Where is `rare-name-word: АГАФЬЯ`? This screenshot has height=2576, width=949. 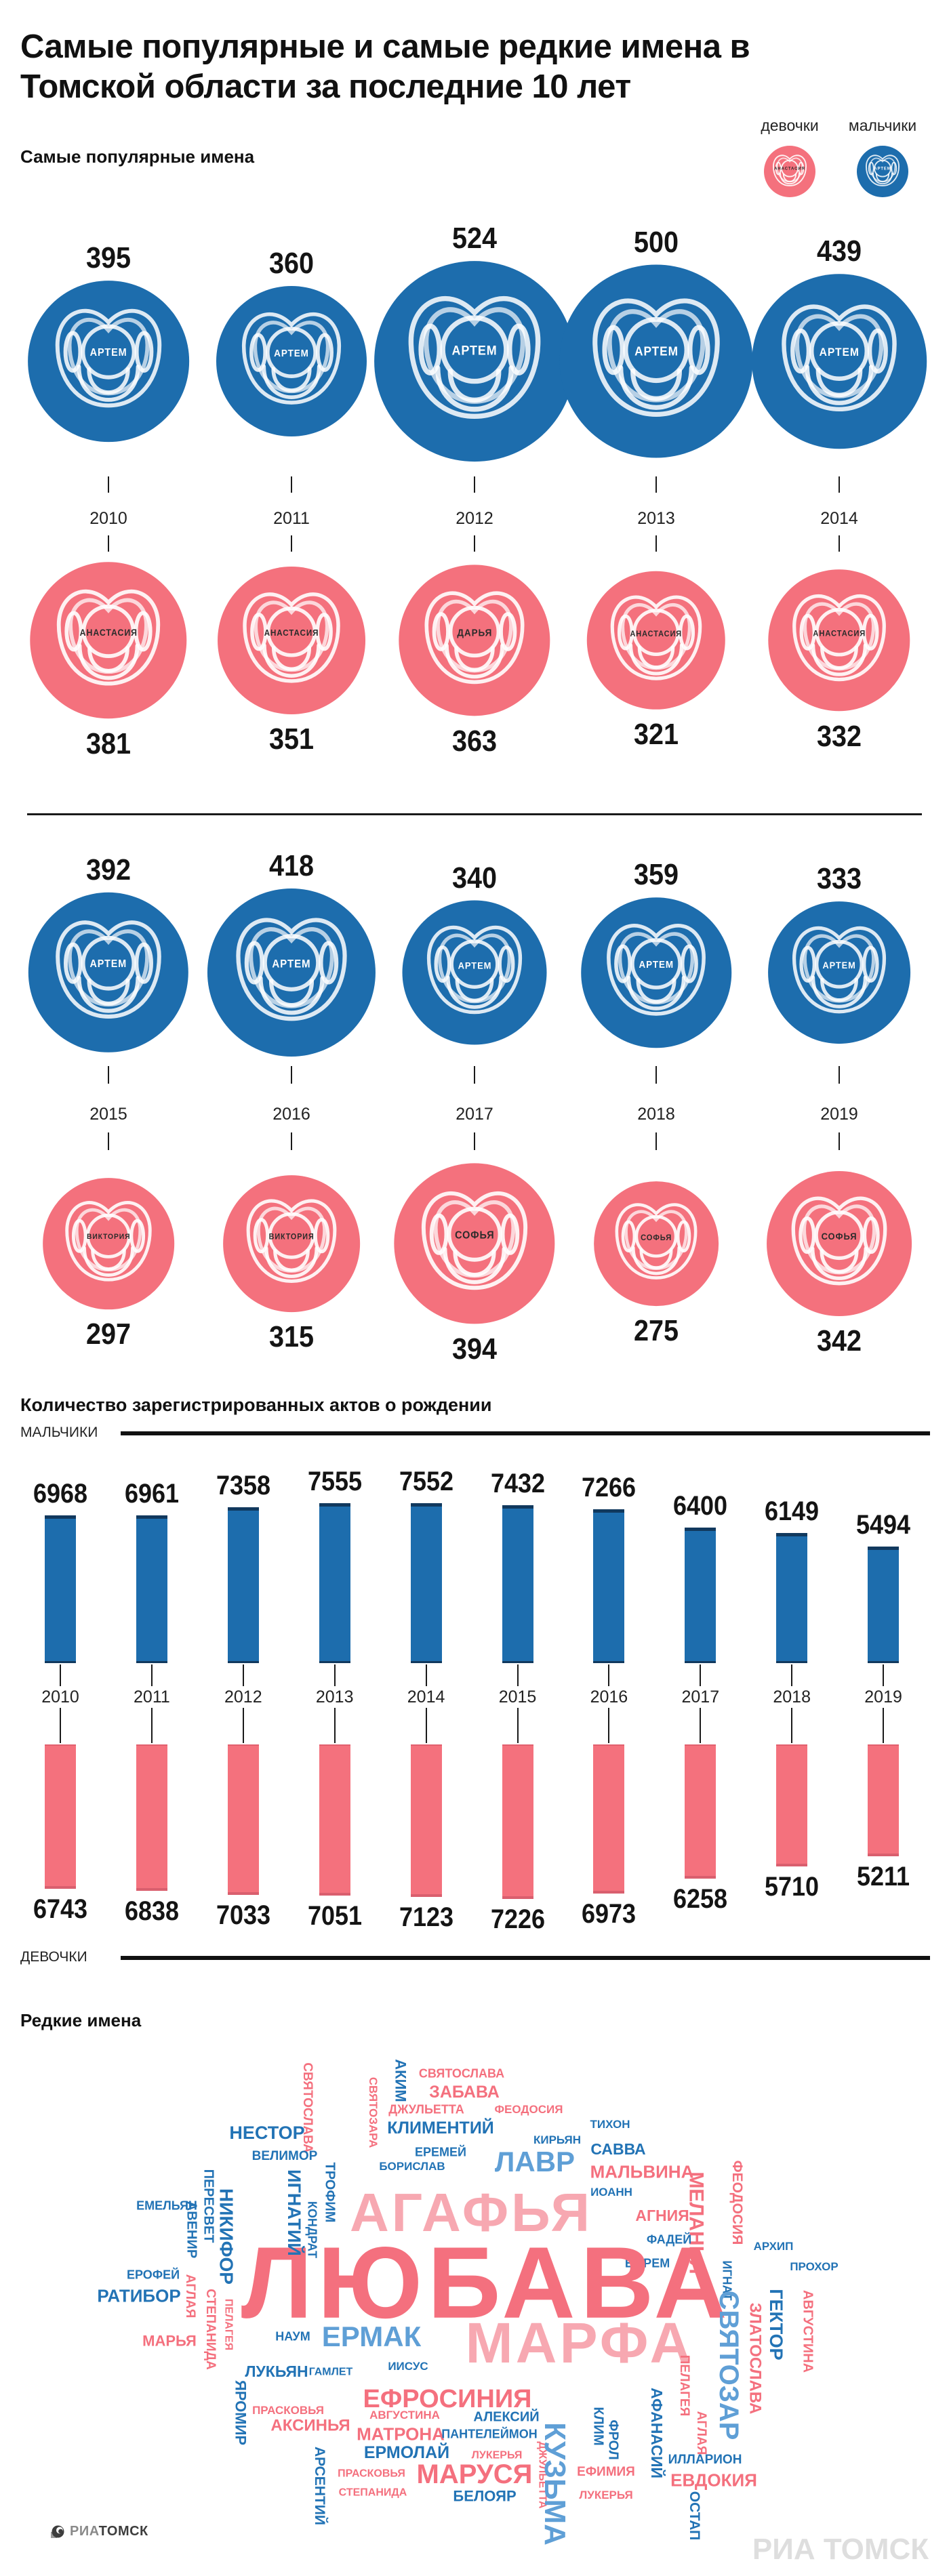
rare-name-word: АГАФЬЯ is located at coordinates (471, 2212).